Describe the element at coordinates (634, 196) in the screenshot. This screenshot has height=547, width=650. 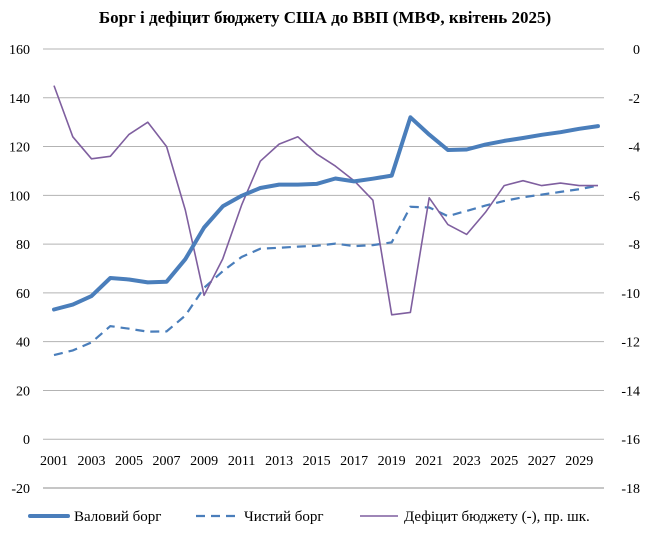
I see `y2-tick-label: -6` at that location.